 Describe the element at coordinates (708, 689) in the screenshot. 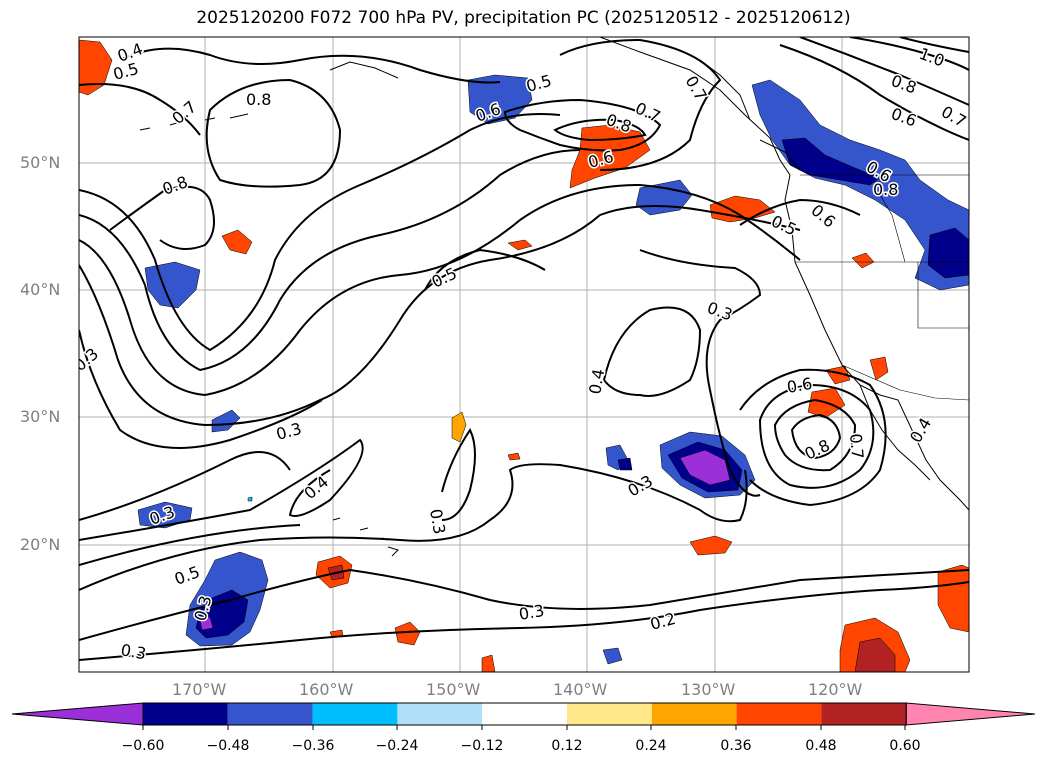

I see `lon-tick-label: 130°W` at that location.